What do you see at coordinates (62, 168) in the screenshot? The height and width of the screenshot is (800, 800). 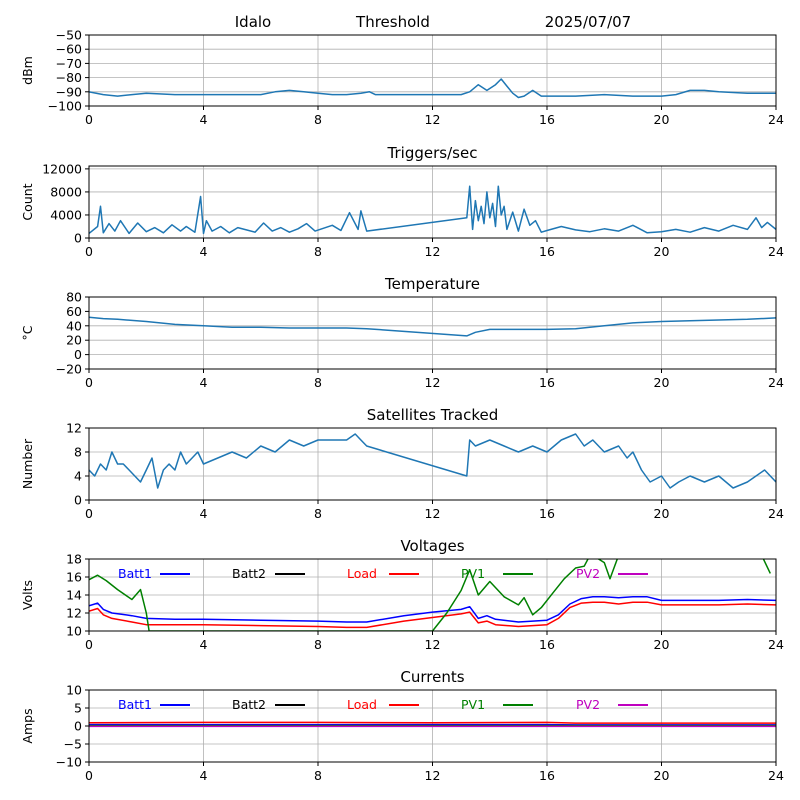 I see `y-tick-label: 12000` at bounding box center [62, 168].